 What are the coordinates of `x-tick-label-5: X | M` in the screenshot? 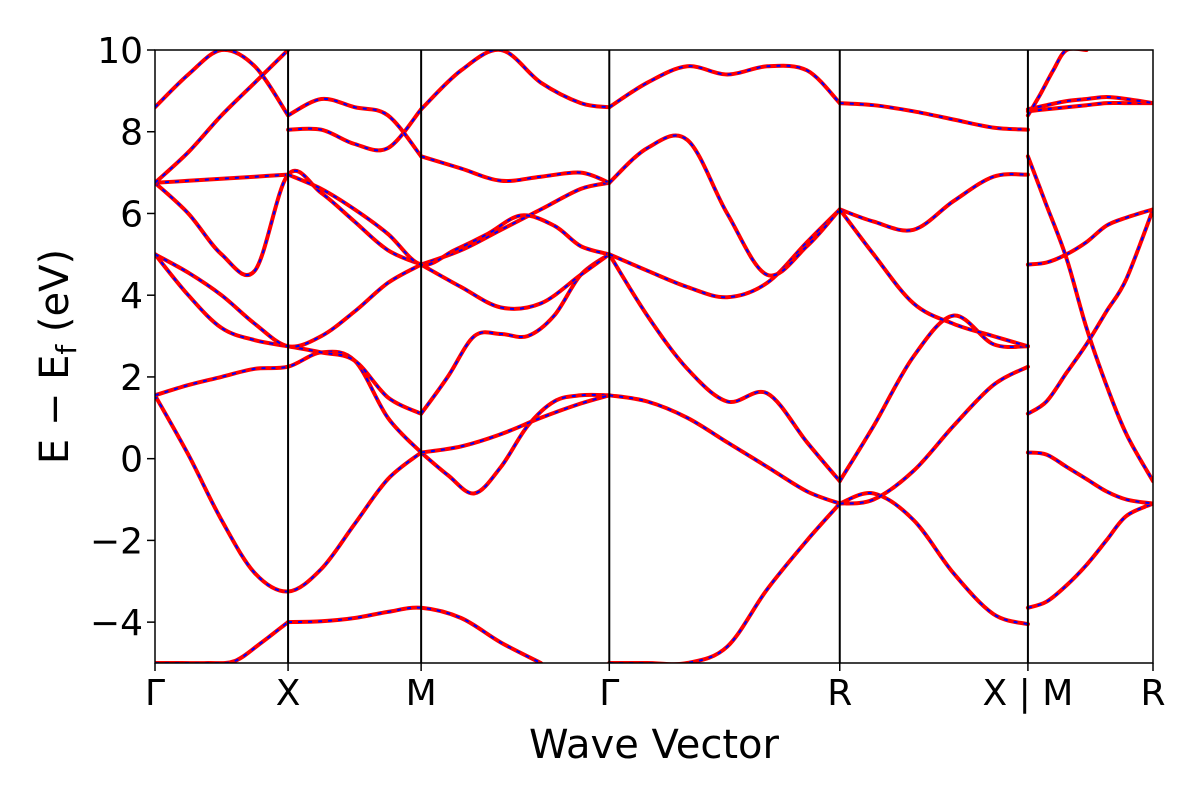 It's located at (1028, 693).